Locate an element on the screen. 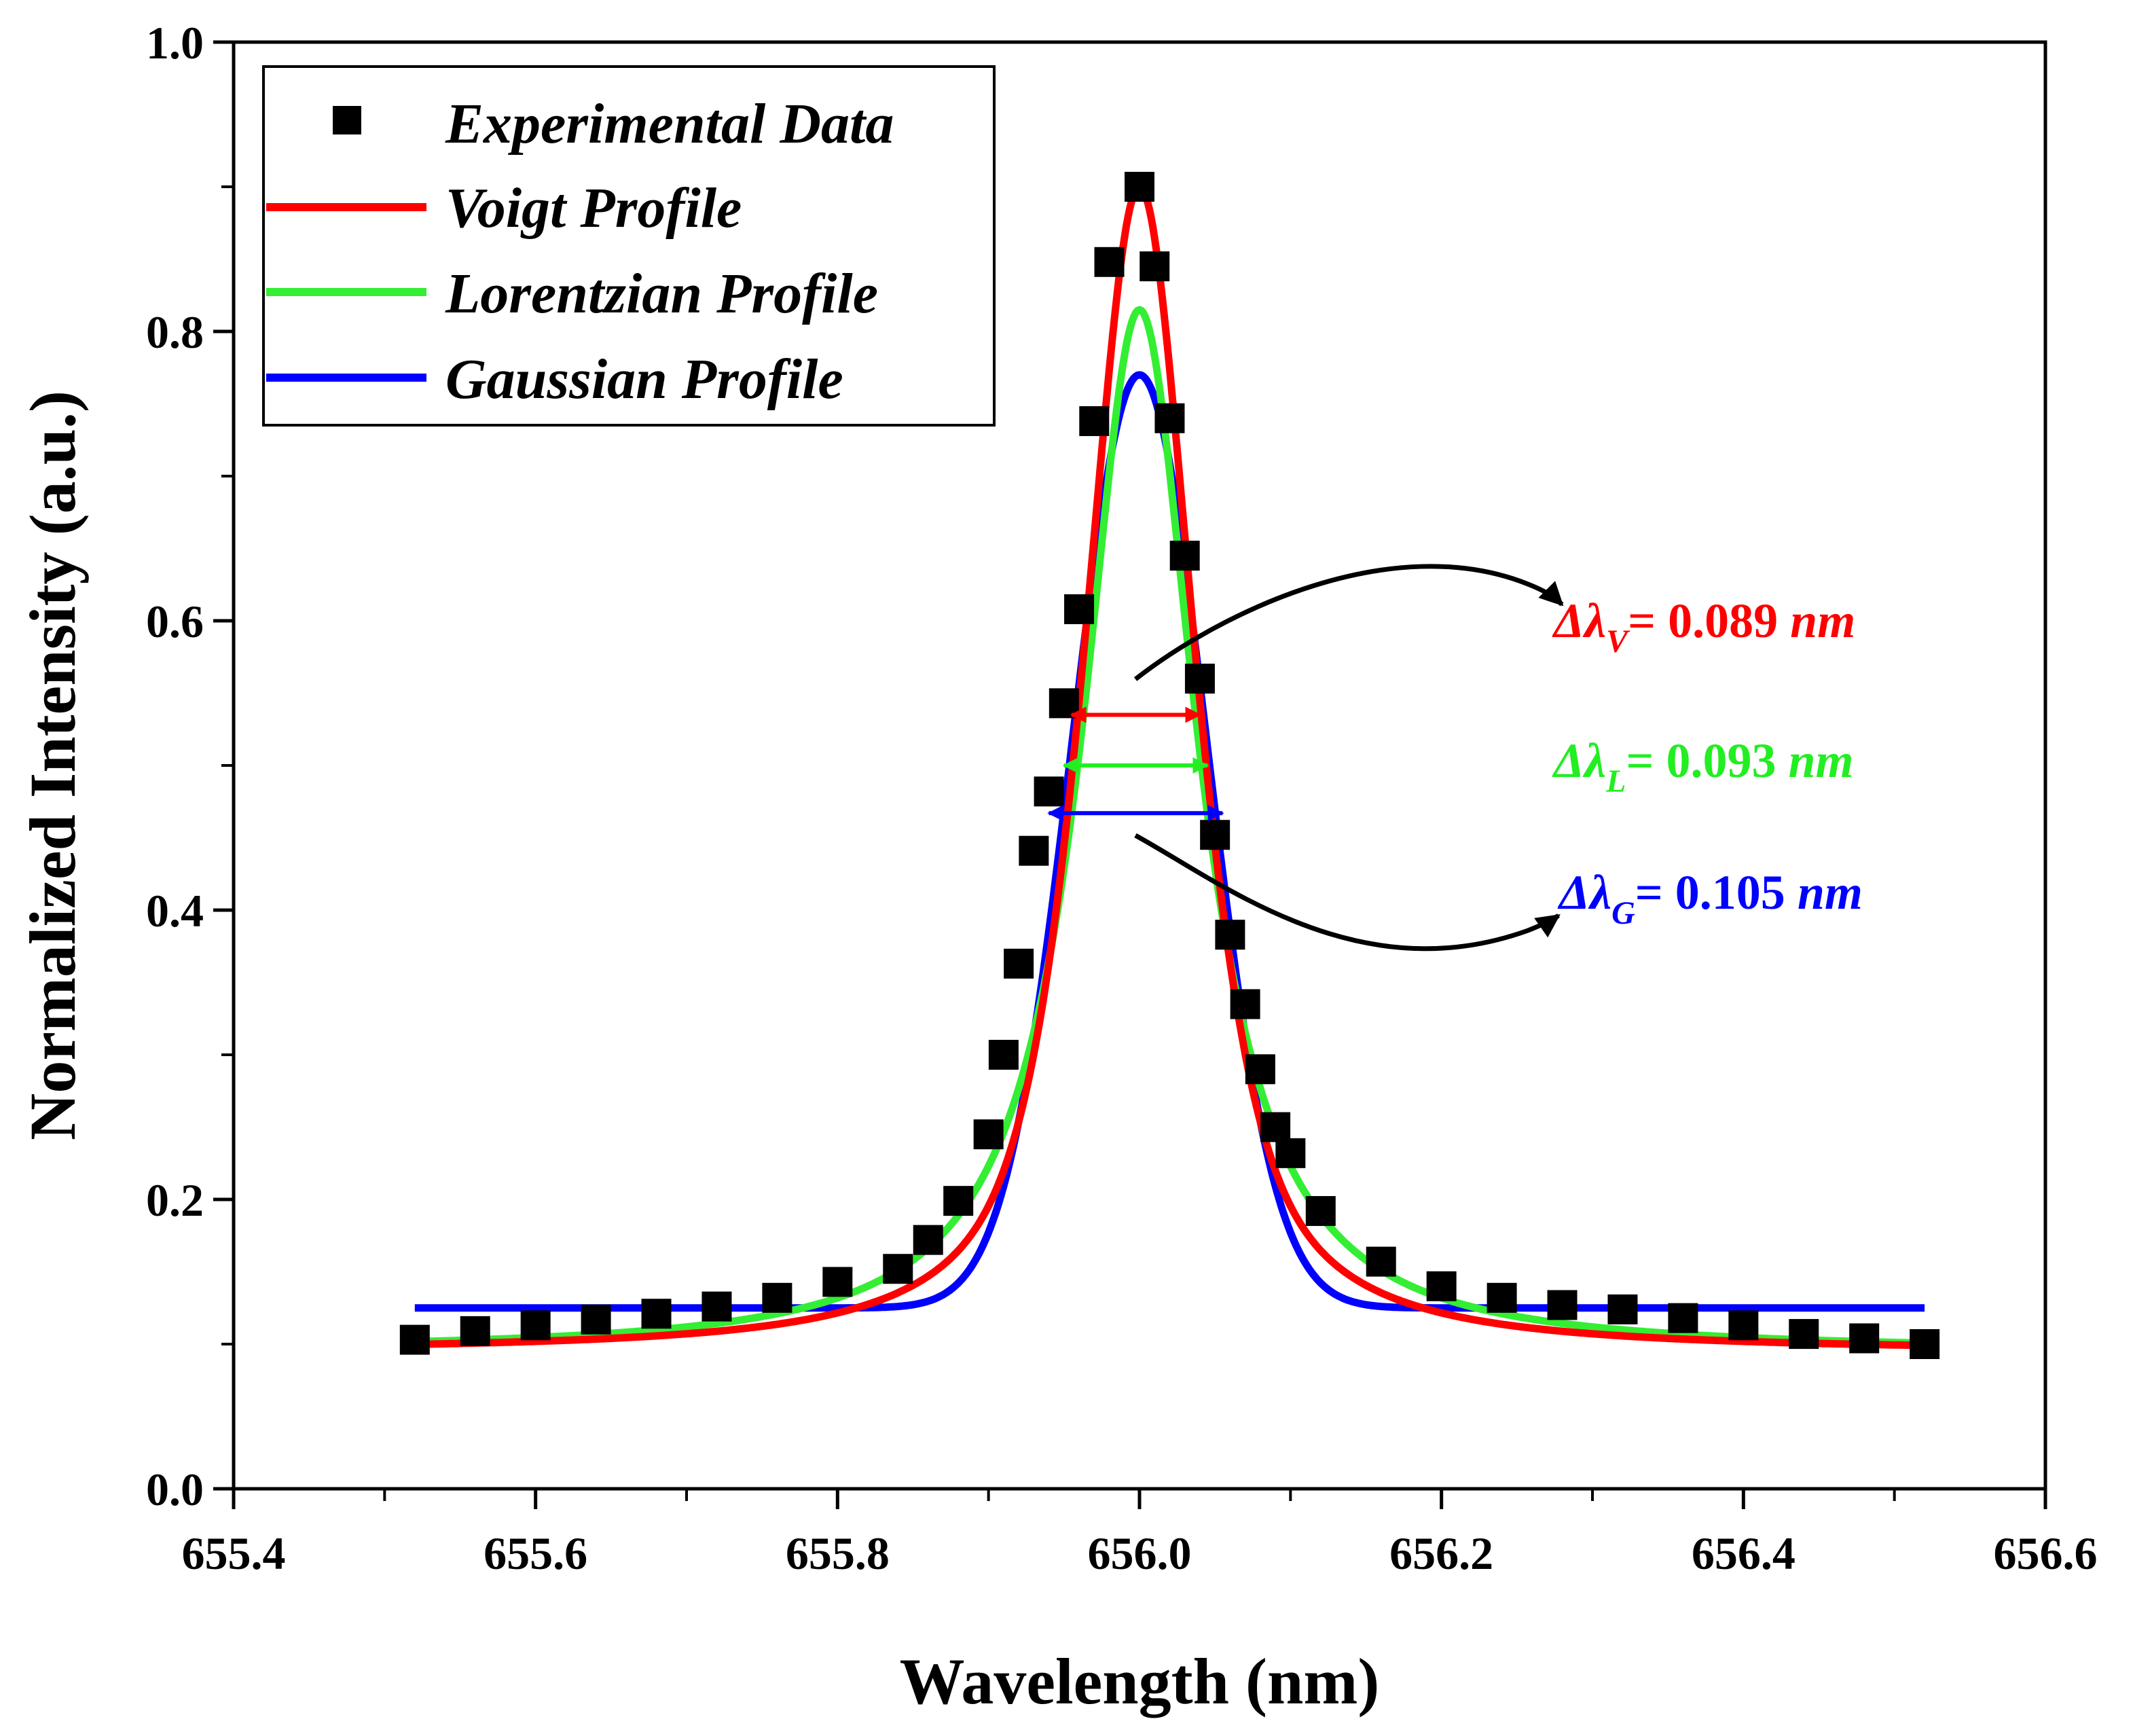 Image resolution: width=2133 pixels, height=1736 pixels. x-tick-label: 656.4 is located at coordinates (1743, 1553).